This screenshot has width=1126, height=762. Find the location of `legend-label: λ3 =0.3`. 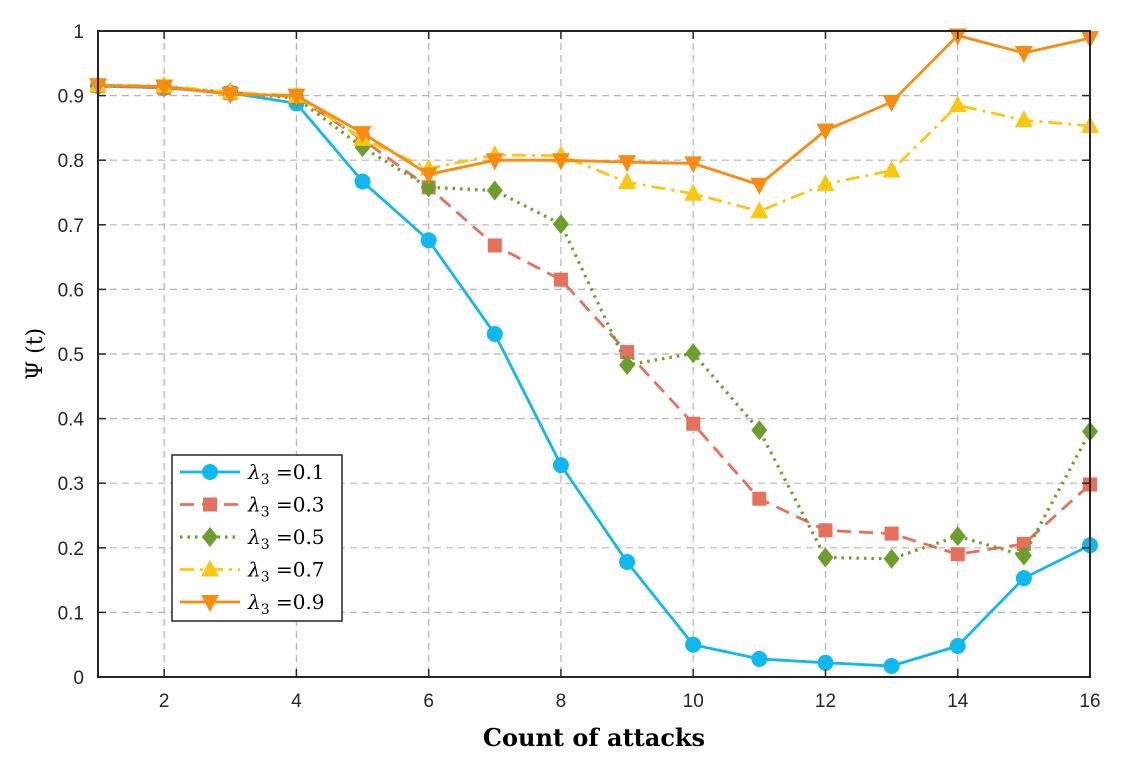

legend-label: λ3 =0.3 is located at coordinates (286, 507).